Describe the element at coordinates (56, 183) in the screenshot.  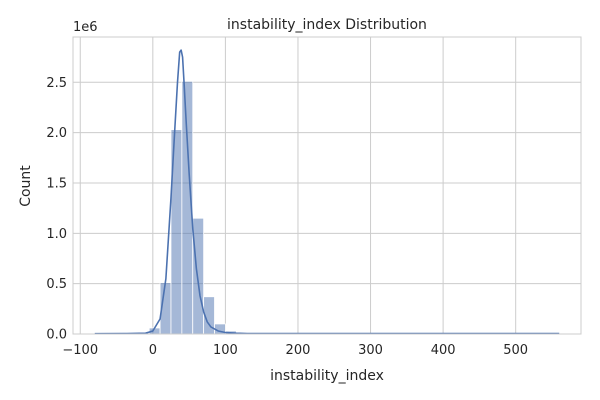
I see `y-tick-label: 1.5` at that location.